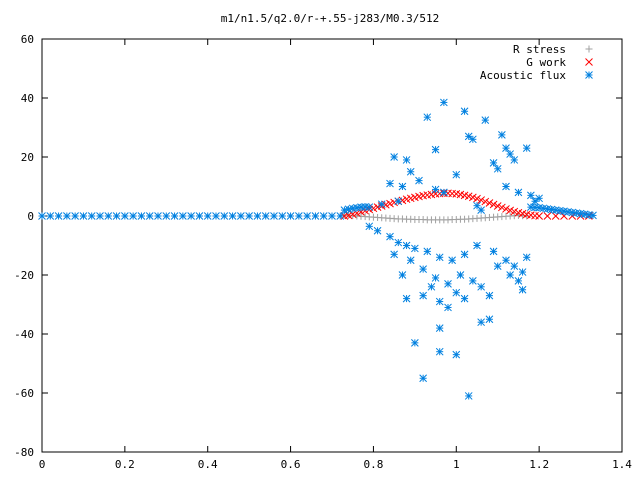 This screenshot has width=640, height=480. What do you see at coordinates (373, 464) in the screenshot?
I see `x-tick-label: 0.8` at bounding box center [373, 464].